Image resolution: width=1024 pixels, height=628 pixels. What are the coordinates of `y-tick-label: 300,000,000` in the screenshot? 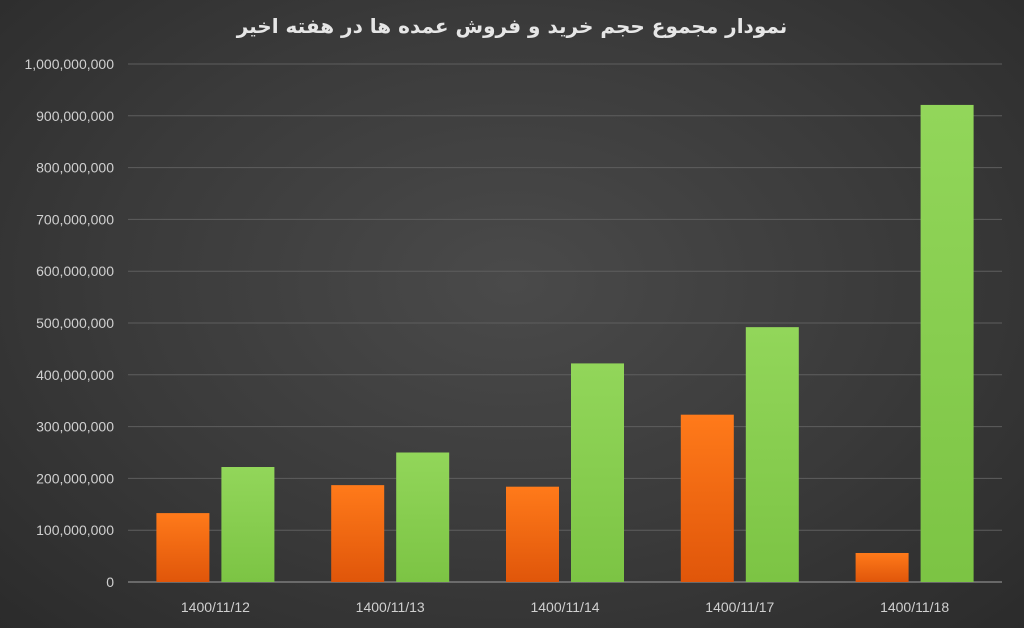 It's located at (75, 427).